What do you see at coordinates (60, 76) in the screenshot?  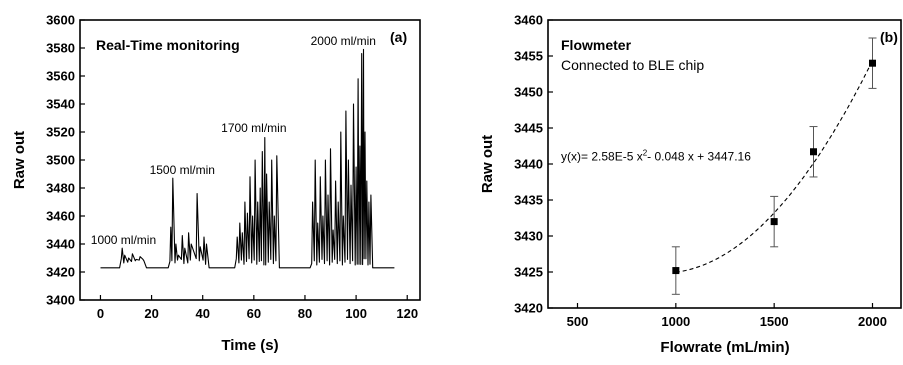 I see `panel-a-y-tick-label: 3560` at bounding box center [60, 76].